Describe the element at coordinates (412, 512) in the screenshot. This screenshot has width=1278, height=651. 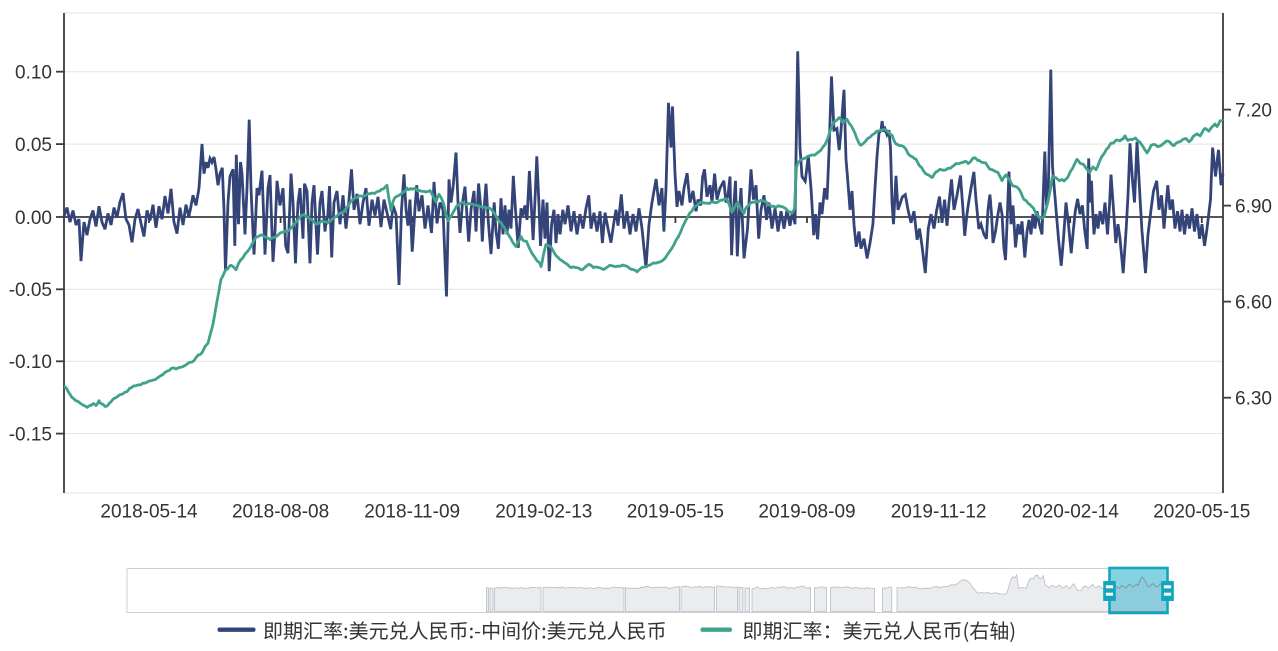
I see `svg-text: 2018-11-09` at that location.